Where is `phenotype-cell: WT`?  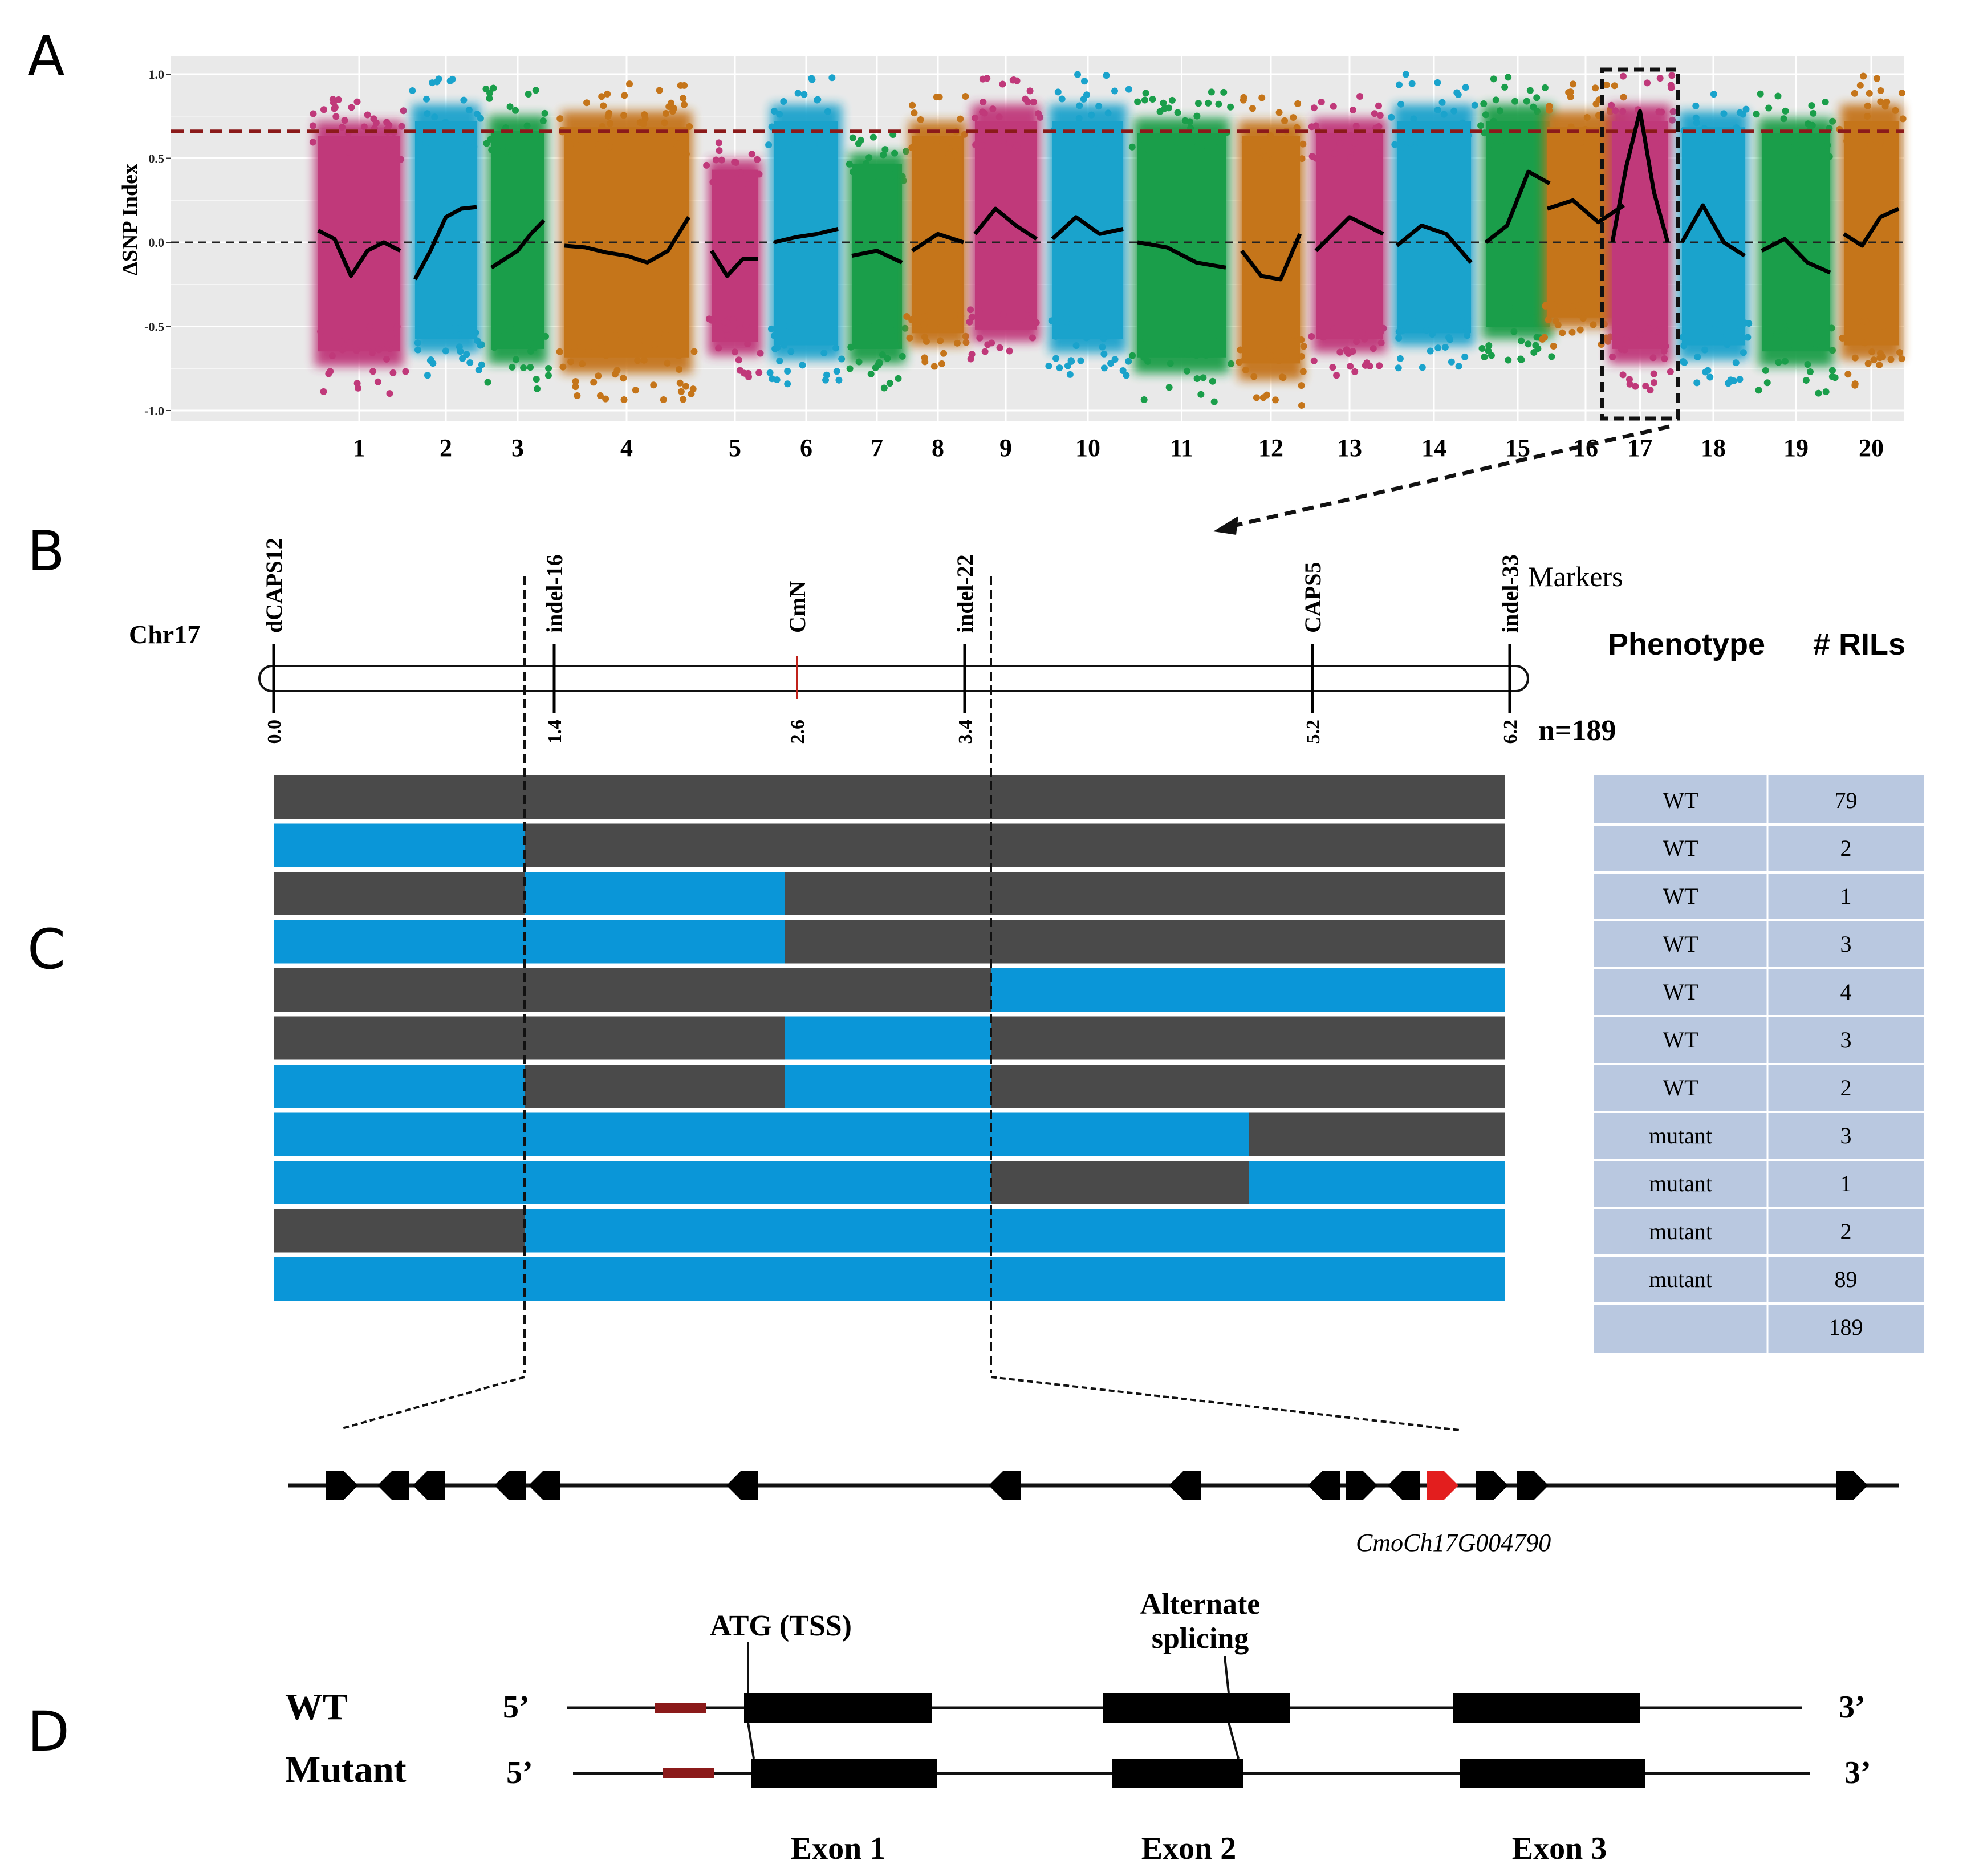 phenotype-cell: WT is located at coordinates (1680, 848).